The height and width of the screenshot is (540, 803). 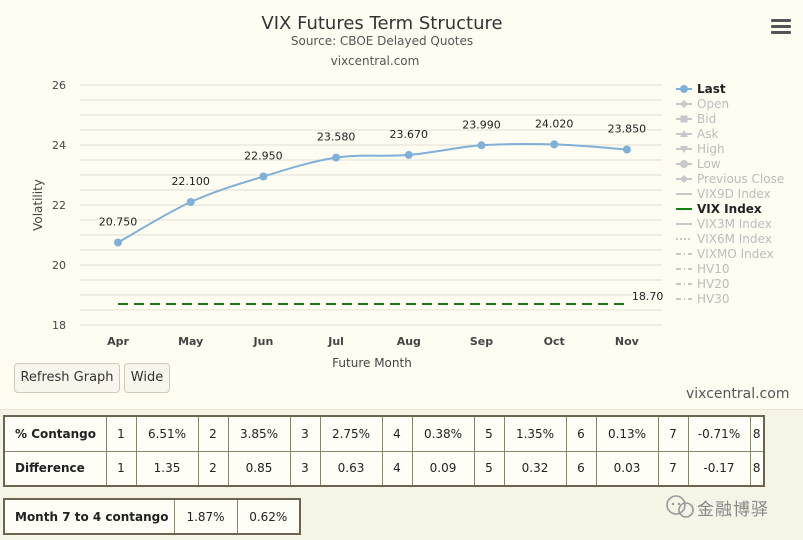 I want to click on x-tick-label: Jun, so click(x=263, y=341).